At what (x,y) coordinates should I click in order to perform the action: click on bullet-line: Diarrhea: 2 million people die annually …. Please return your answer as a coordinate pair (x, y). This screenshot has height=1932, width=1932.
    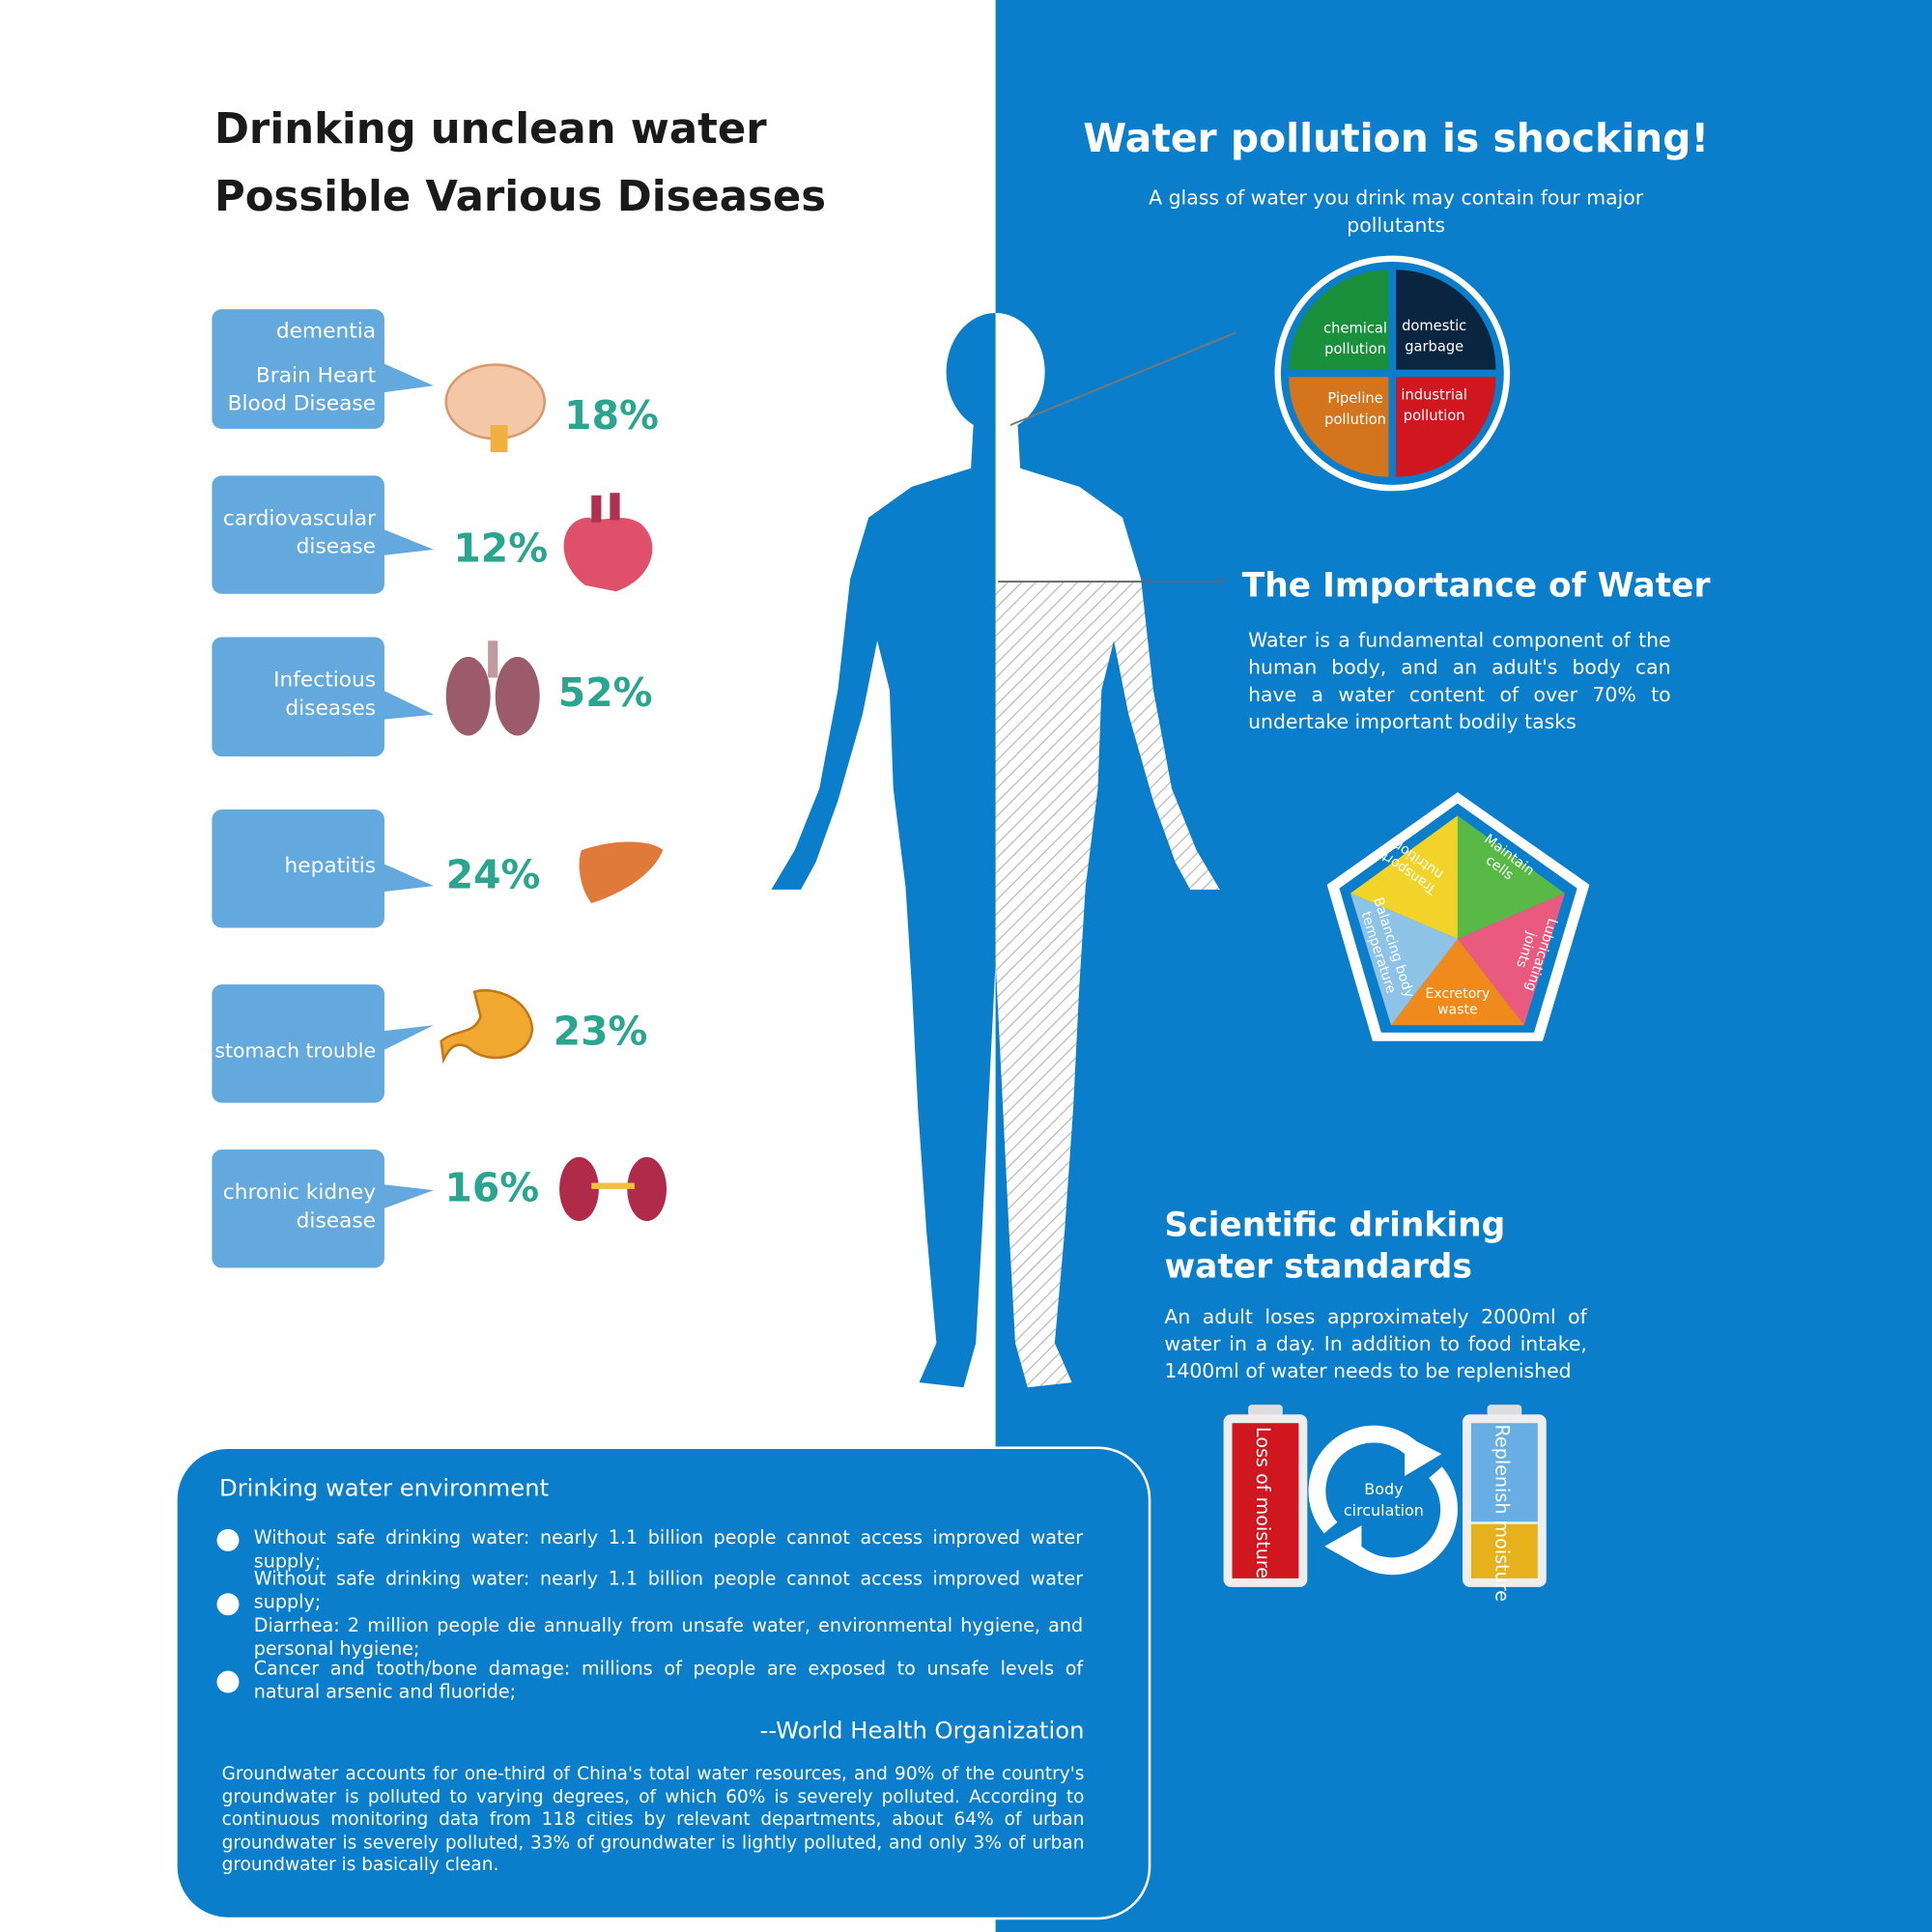
    Looking at the image, I should click on (668, 1637).